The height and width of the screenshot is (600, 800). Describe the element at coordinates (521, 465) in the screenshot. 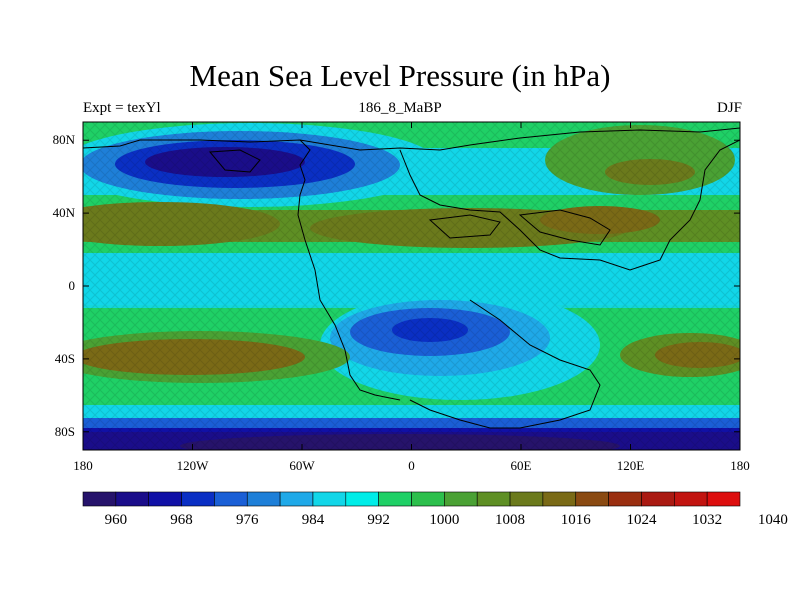

I see `lon-label: 60E` at that location.